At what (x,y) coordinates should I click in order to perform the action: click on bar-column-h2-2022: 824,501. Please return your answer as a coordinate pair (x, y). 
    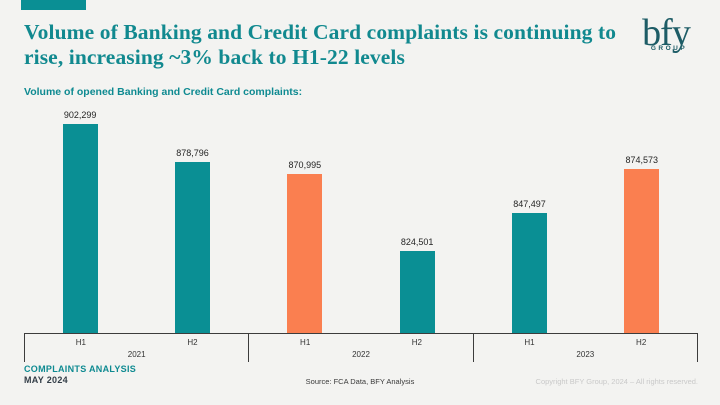
    Looking at the image, I should click on (417, 221).